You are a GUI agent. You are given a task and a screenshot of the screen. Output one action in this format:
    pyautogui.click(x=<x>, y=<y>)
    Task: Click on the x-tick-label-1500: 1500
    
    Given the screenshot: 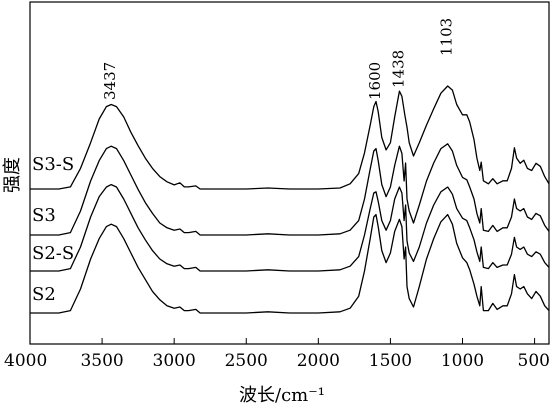 What is the action you would take?
    pyautogui.click(x=390, y=361)
    